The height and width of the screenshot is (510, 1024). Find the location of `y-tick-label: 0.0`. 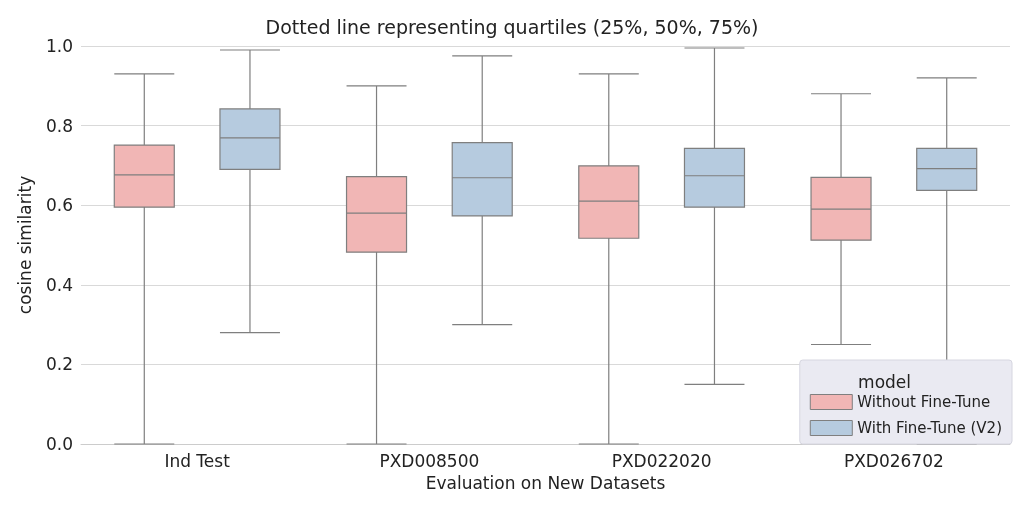

y-tick-label: 0.0 is located at coordinates (59, 444).